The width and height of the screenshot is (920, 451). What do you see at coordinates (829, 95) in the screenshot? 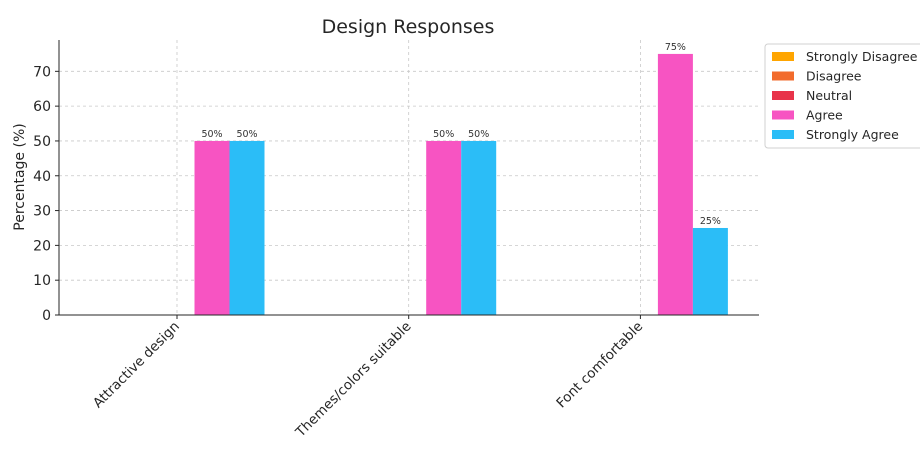
I see `legend-label: Neutral` at bounding box center [829, 95].